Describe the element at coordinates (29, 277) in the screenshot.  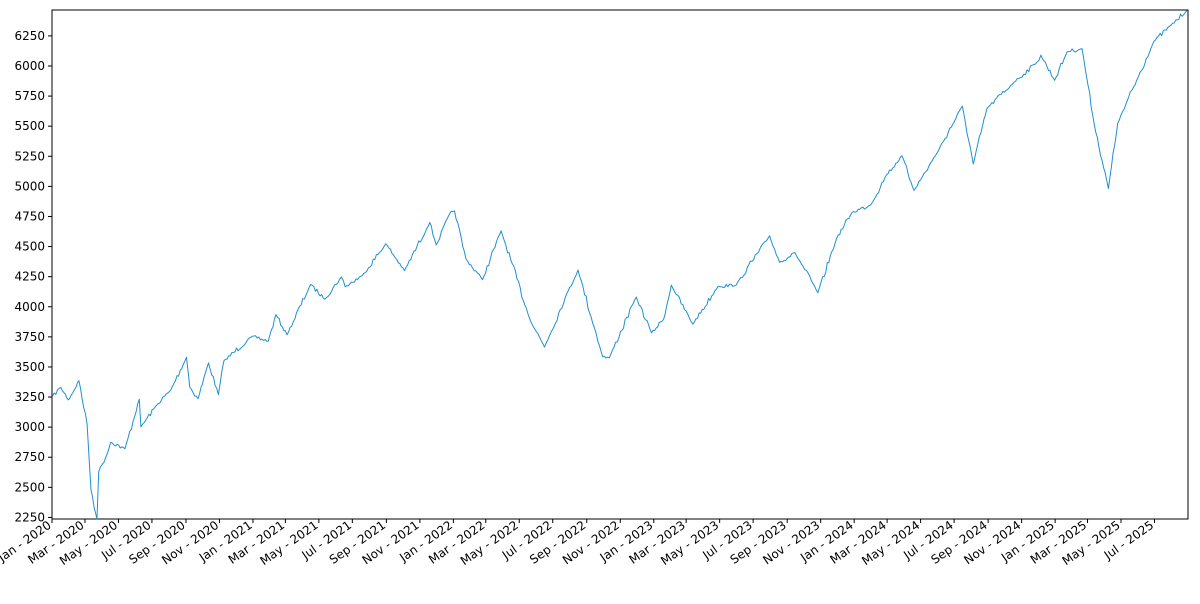
I see `y-tick-label: 4250` at that location.